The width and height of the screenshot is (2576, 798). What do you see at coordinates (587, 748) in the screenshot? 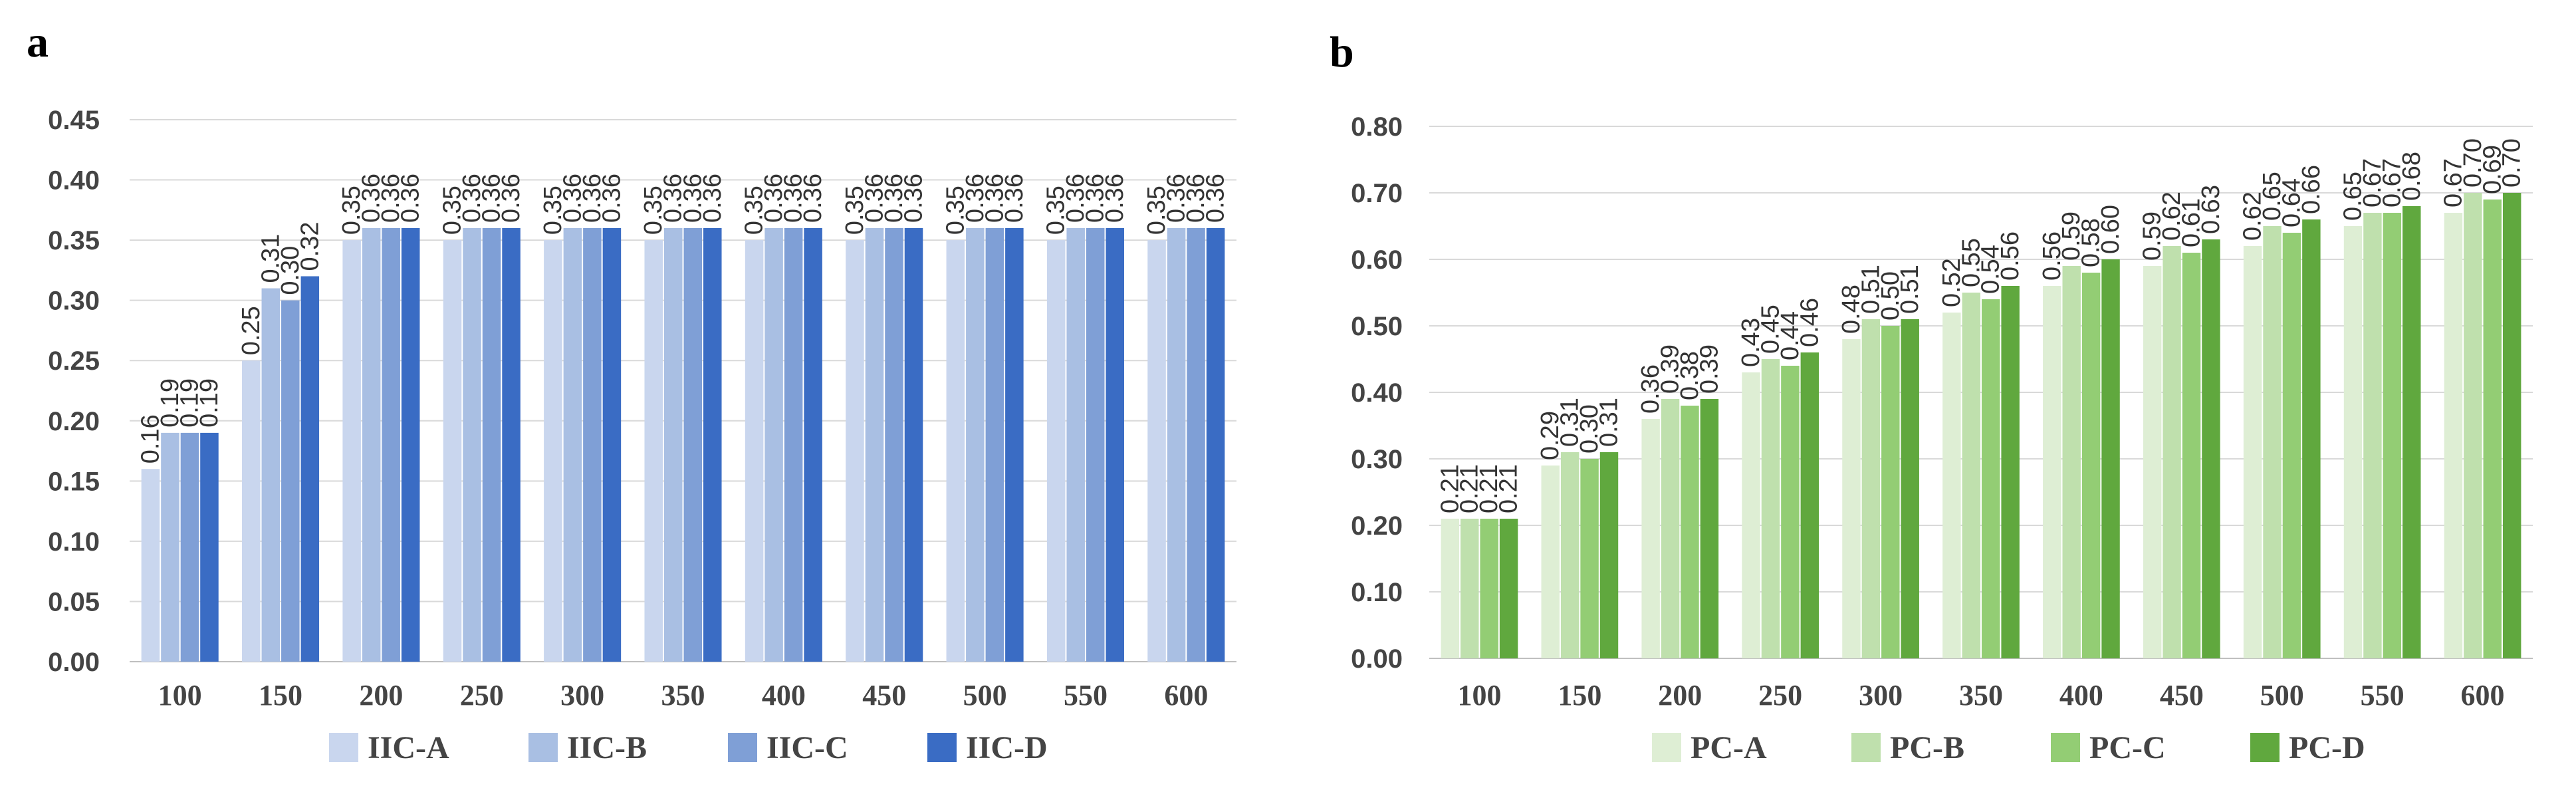
I see `legend-item-IIC-B: IIC-B` at bounding box center [587, 748].